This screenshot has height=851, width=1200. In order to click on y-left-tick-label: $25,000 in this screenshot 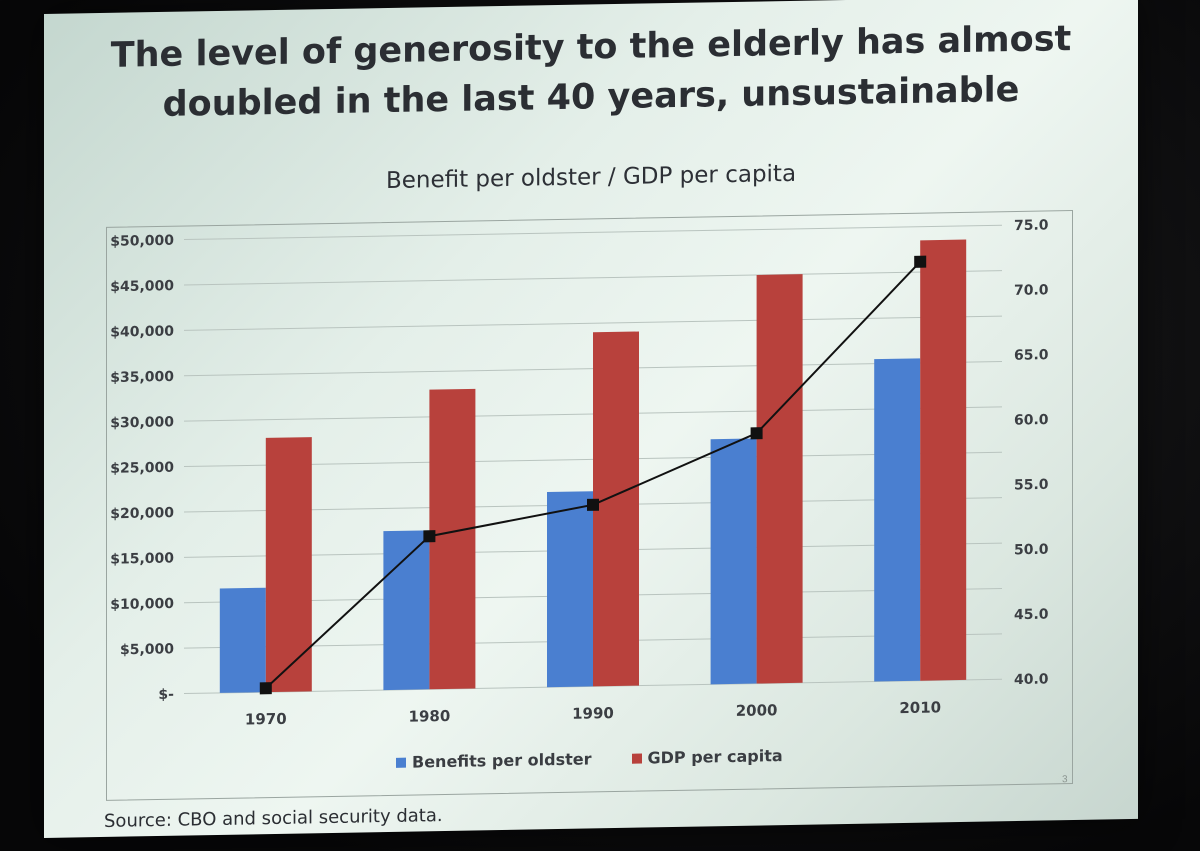, I will do `click(142, 468)`.